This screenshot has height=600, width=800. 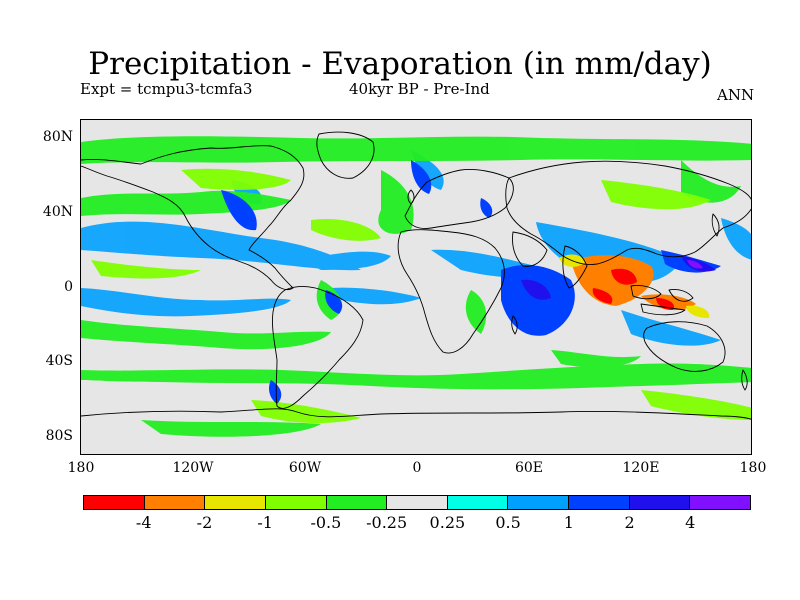 I want to click on lon-tick-120e: 120E, so click(x=641, y=468).